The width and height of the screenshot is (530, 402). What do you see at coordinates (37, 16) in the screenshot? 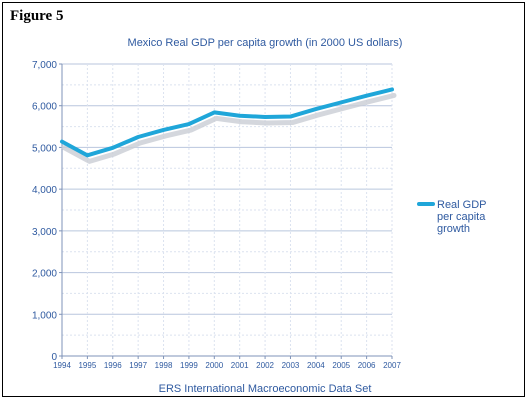
I see `figure-label: Figure 5` at bounding box center [37, 16].